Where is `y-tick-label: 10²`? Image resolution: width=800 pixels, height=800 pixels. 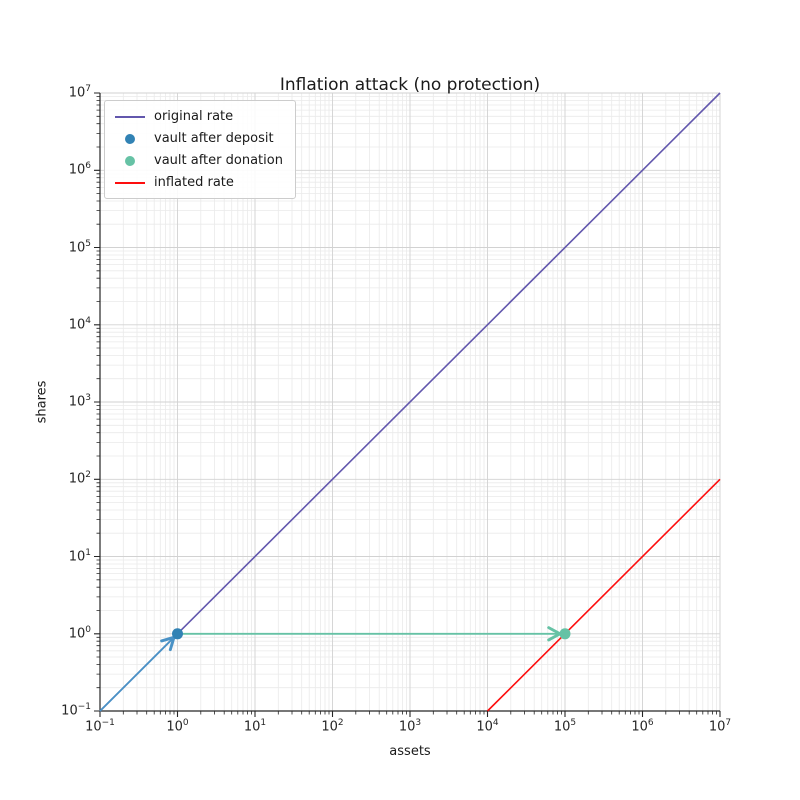 y-tick-label: 10² is located at coordinates (79, 478).